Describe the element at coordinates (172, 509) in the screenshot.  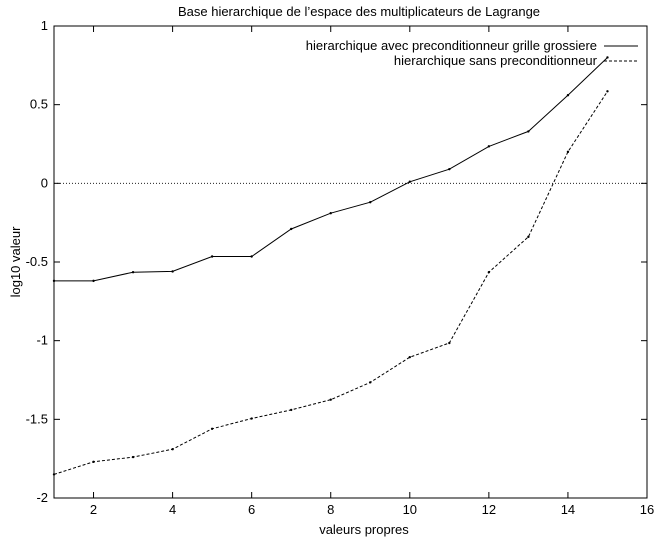
I see `x-tick-label: 4` at that location.